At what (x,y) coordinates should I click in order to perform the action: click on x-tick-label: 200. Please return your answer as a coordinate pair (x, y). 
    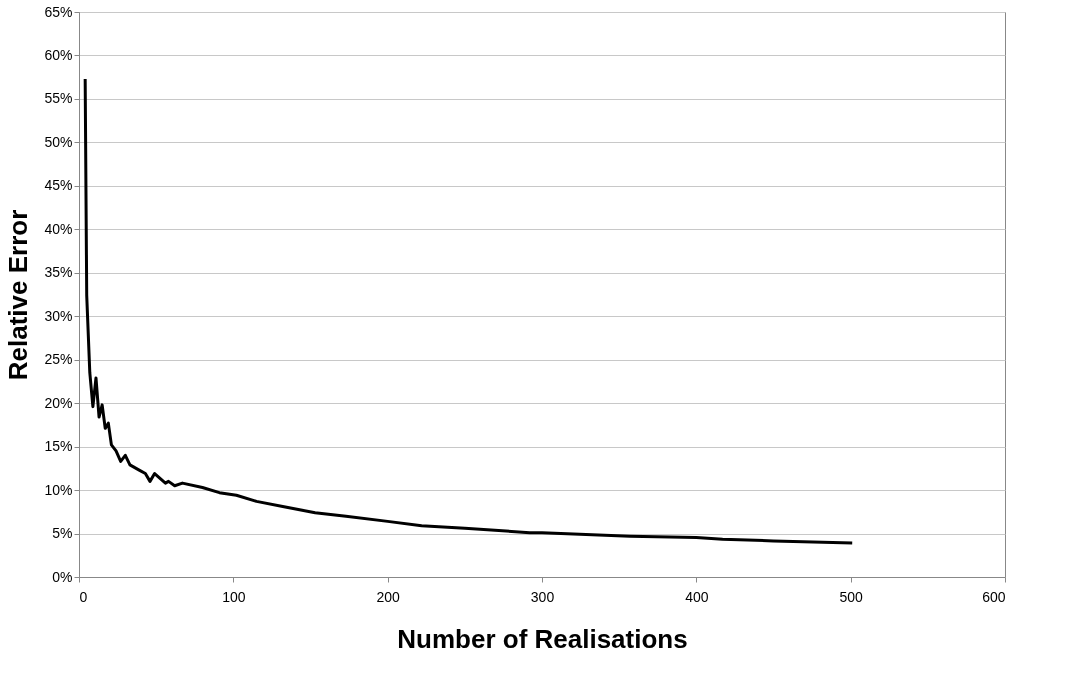
    Looking at the image, I should click on (388, 596).